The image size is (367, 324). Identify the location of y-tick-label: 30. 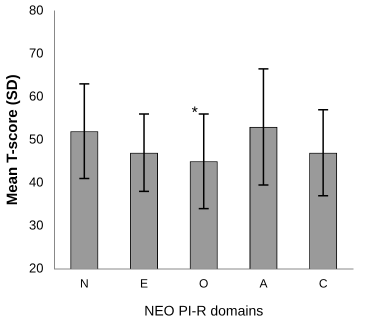
(36, 224).